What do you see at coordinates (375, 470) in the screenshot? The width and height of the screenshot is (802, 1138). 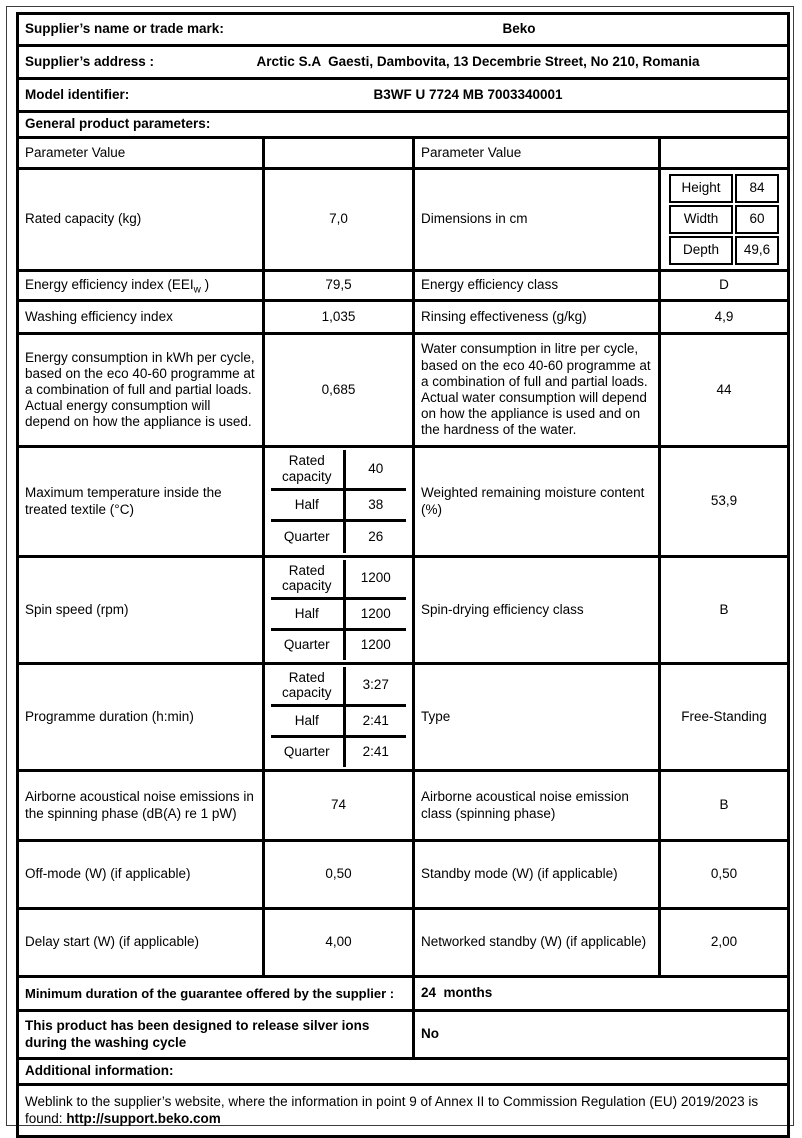 I see `max-temp-rated-value: 40` at bounding box center [375, 470].